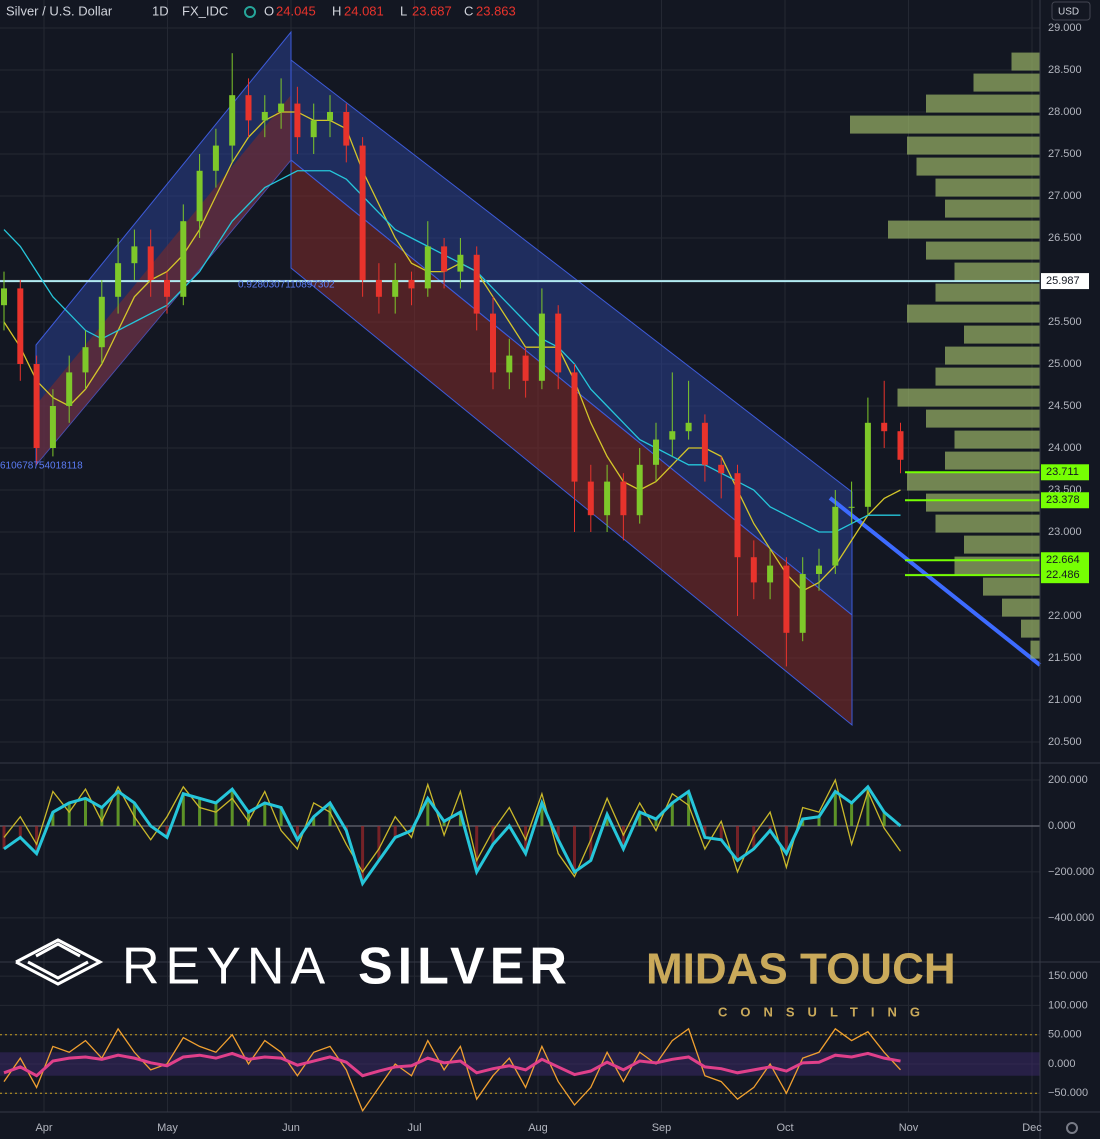 Image resolution: width=1100 pixels, height=1139 pixels. Describe the element at coordinates (1068, 1093) in the screenshot. I see `y-tick-label: −50.000` at that location.